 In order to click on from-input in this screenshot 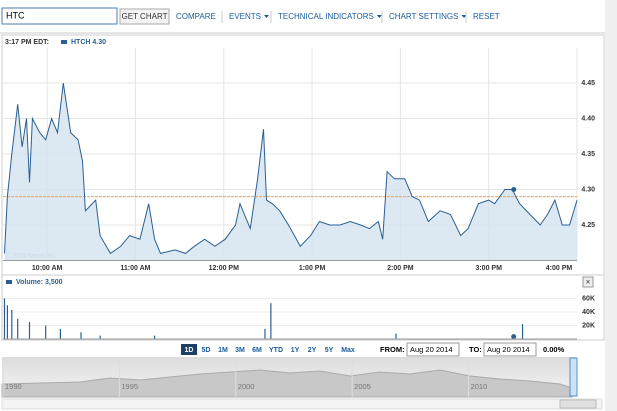, I will do `click(433, 349)`.